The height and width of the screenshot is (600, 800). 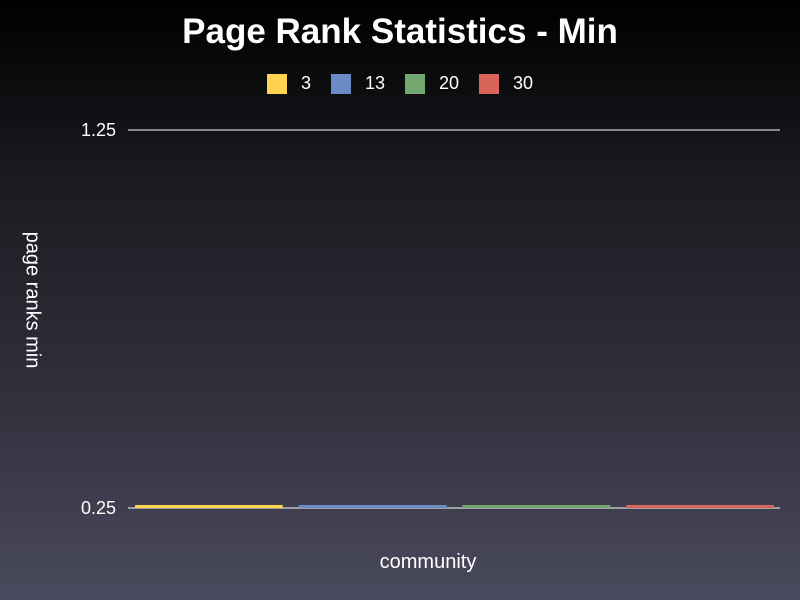 I want to click on bar-layer, so click(x=454, y=506).